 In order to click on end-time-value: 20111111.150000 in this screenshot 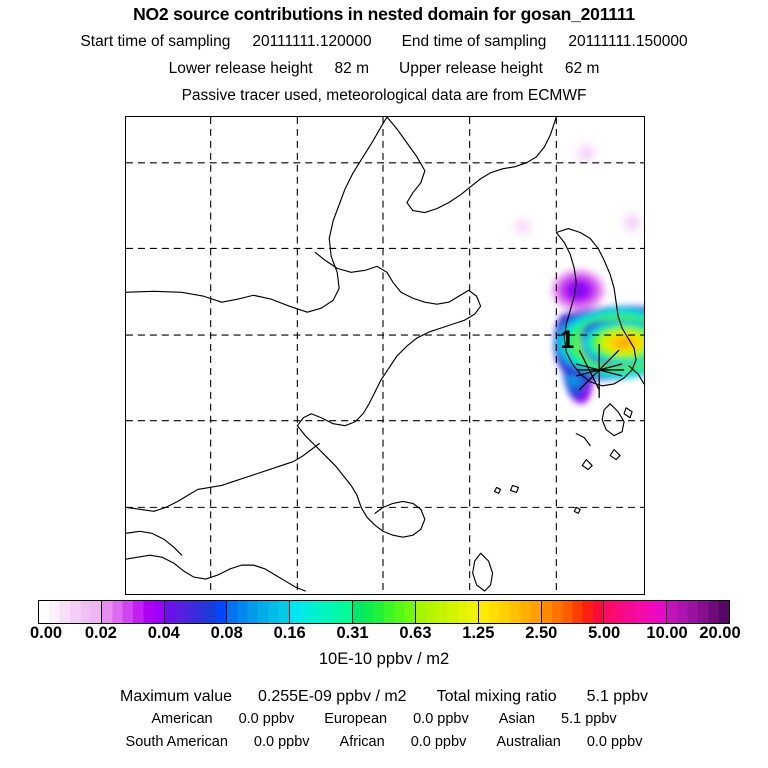, I will do `click(628, 41)`.